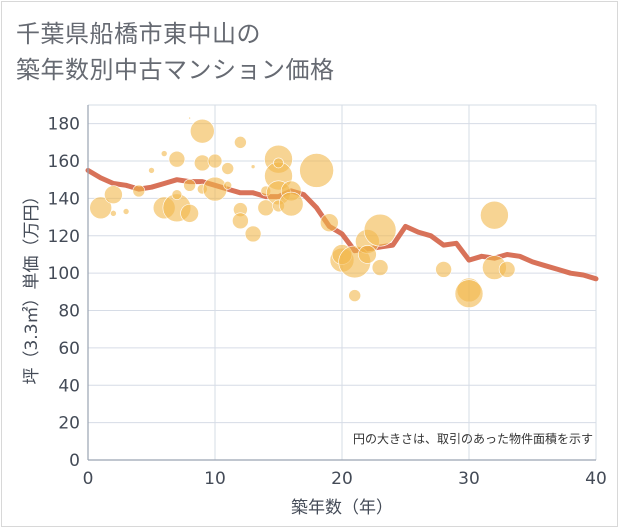 Image resolution: width=621 pixels, height=530 pixels. I want to click on chart-title-line-1: 千葉県船橋市東中山の, so click(138, 34).